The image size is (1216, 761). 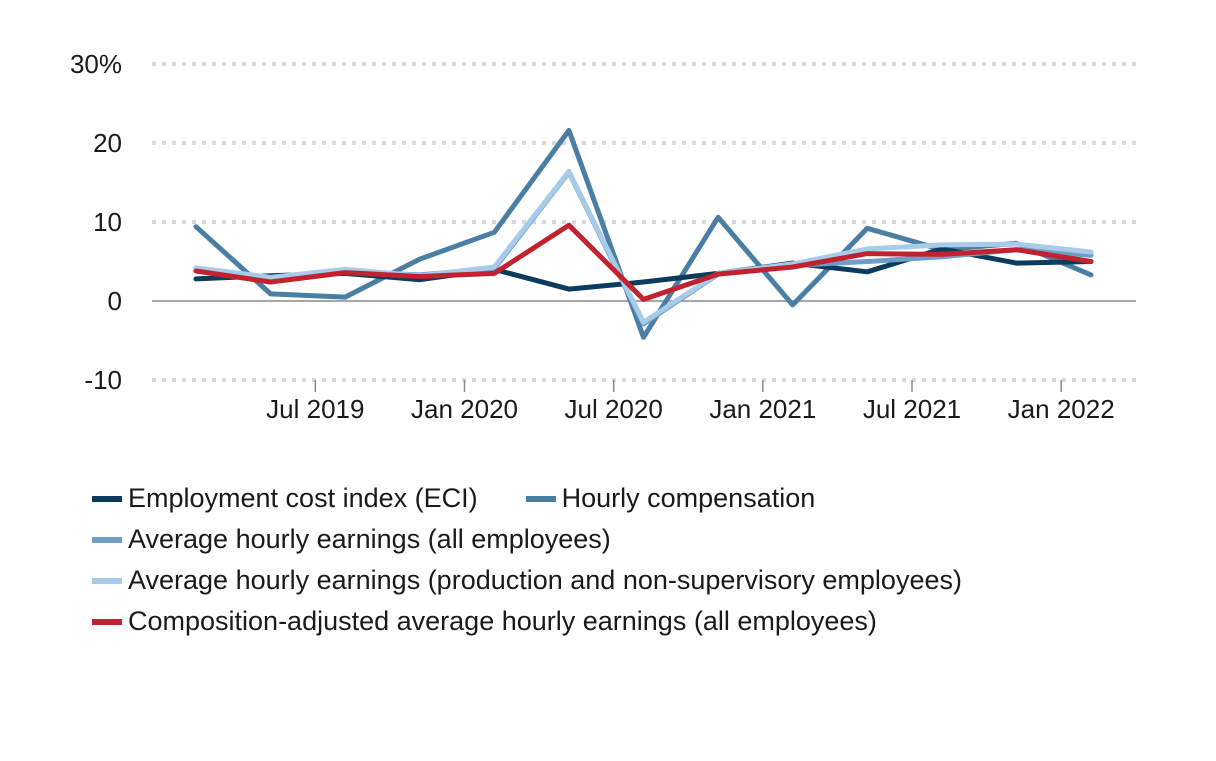 What do you see at coordinates (103, 380) in the screenshot?
I see `y-tick-label: -10` at bounding box center [103, 380].